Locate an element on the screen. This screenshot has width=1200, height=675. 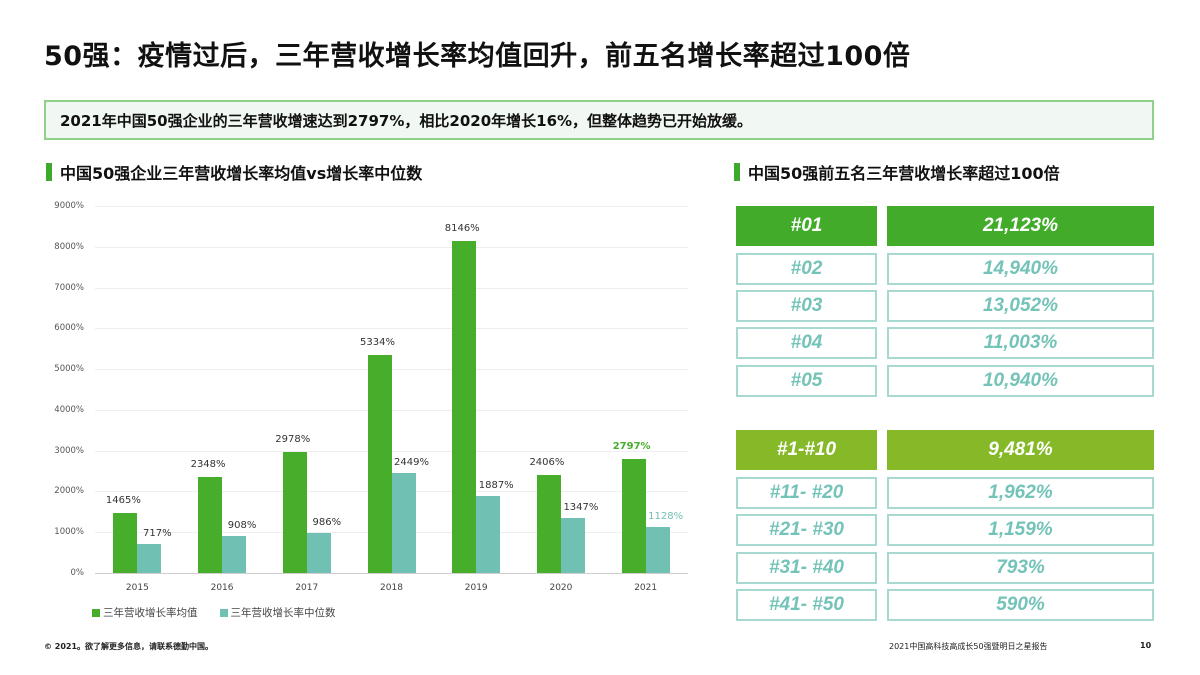
data-label: 8146% is located at coordinates (462, 228).